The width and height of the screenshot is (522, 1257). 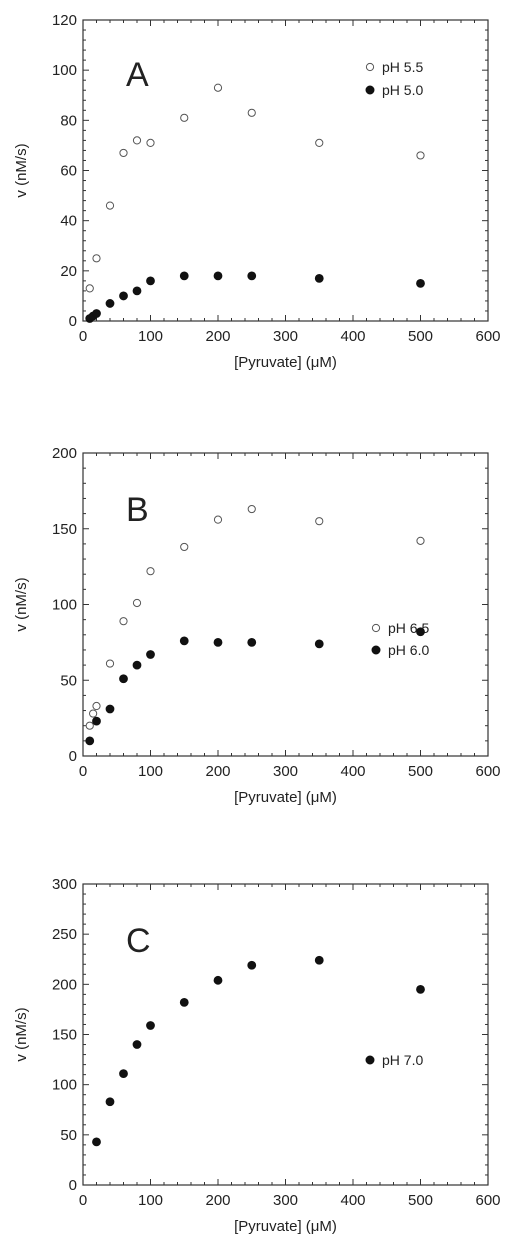 What do you see at coordinates (64, 934) in the screenshot?
I see `y-tick-label: 250` at bounding box center [64, 934].